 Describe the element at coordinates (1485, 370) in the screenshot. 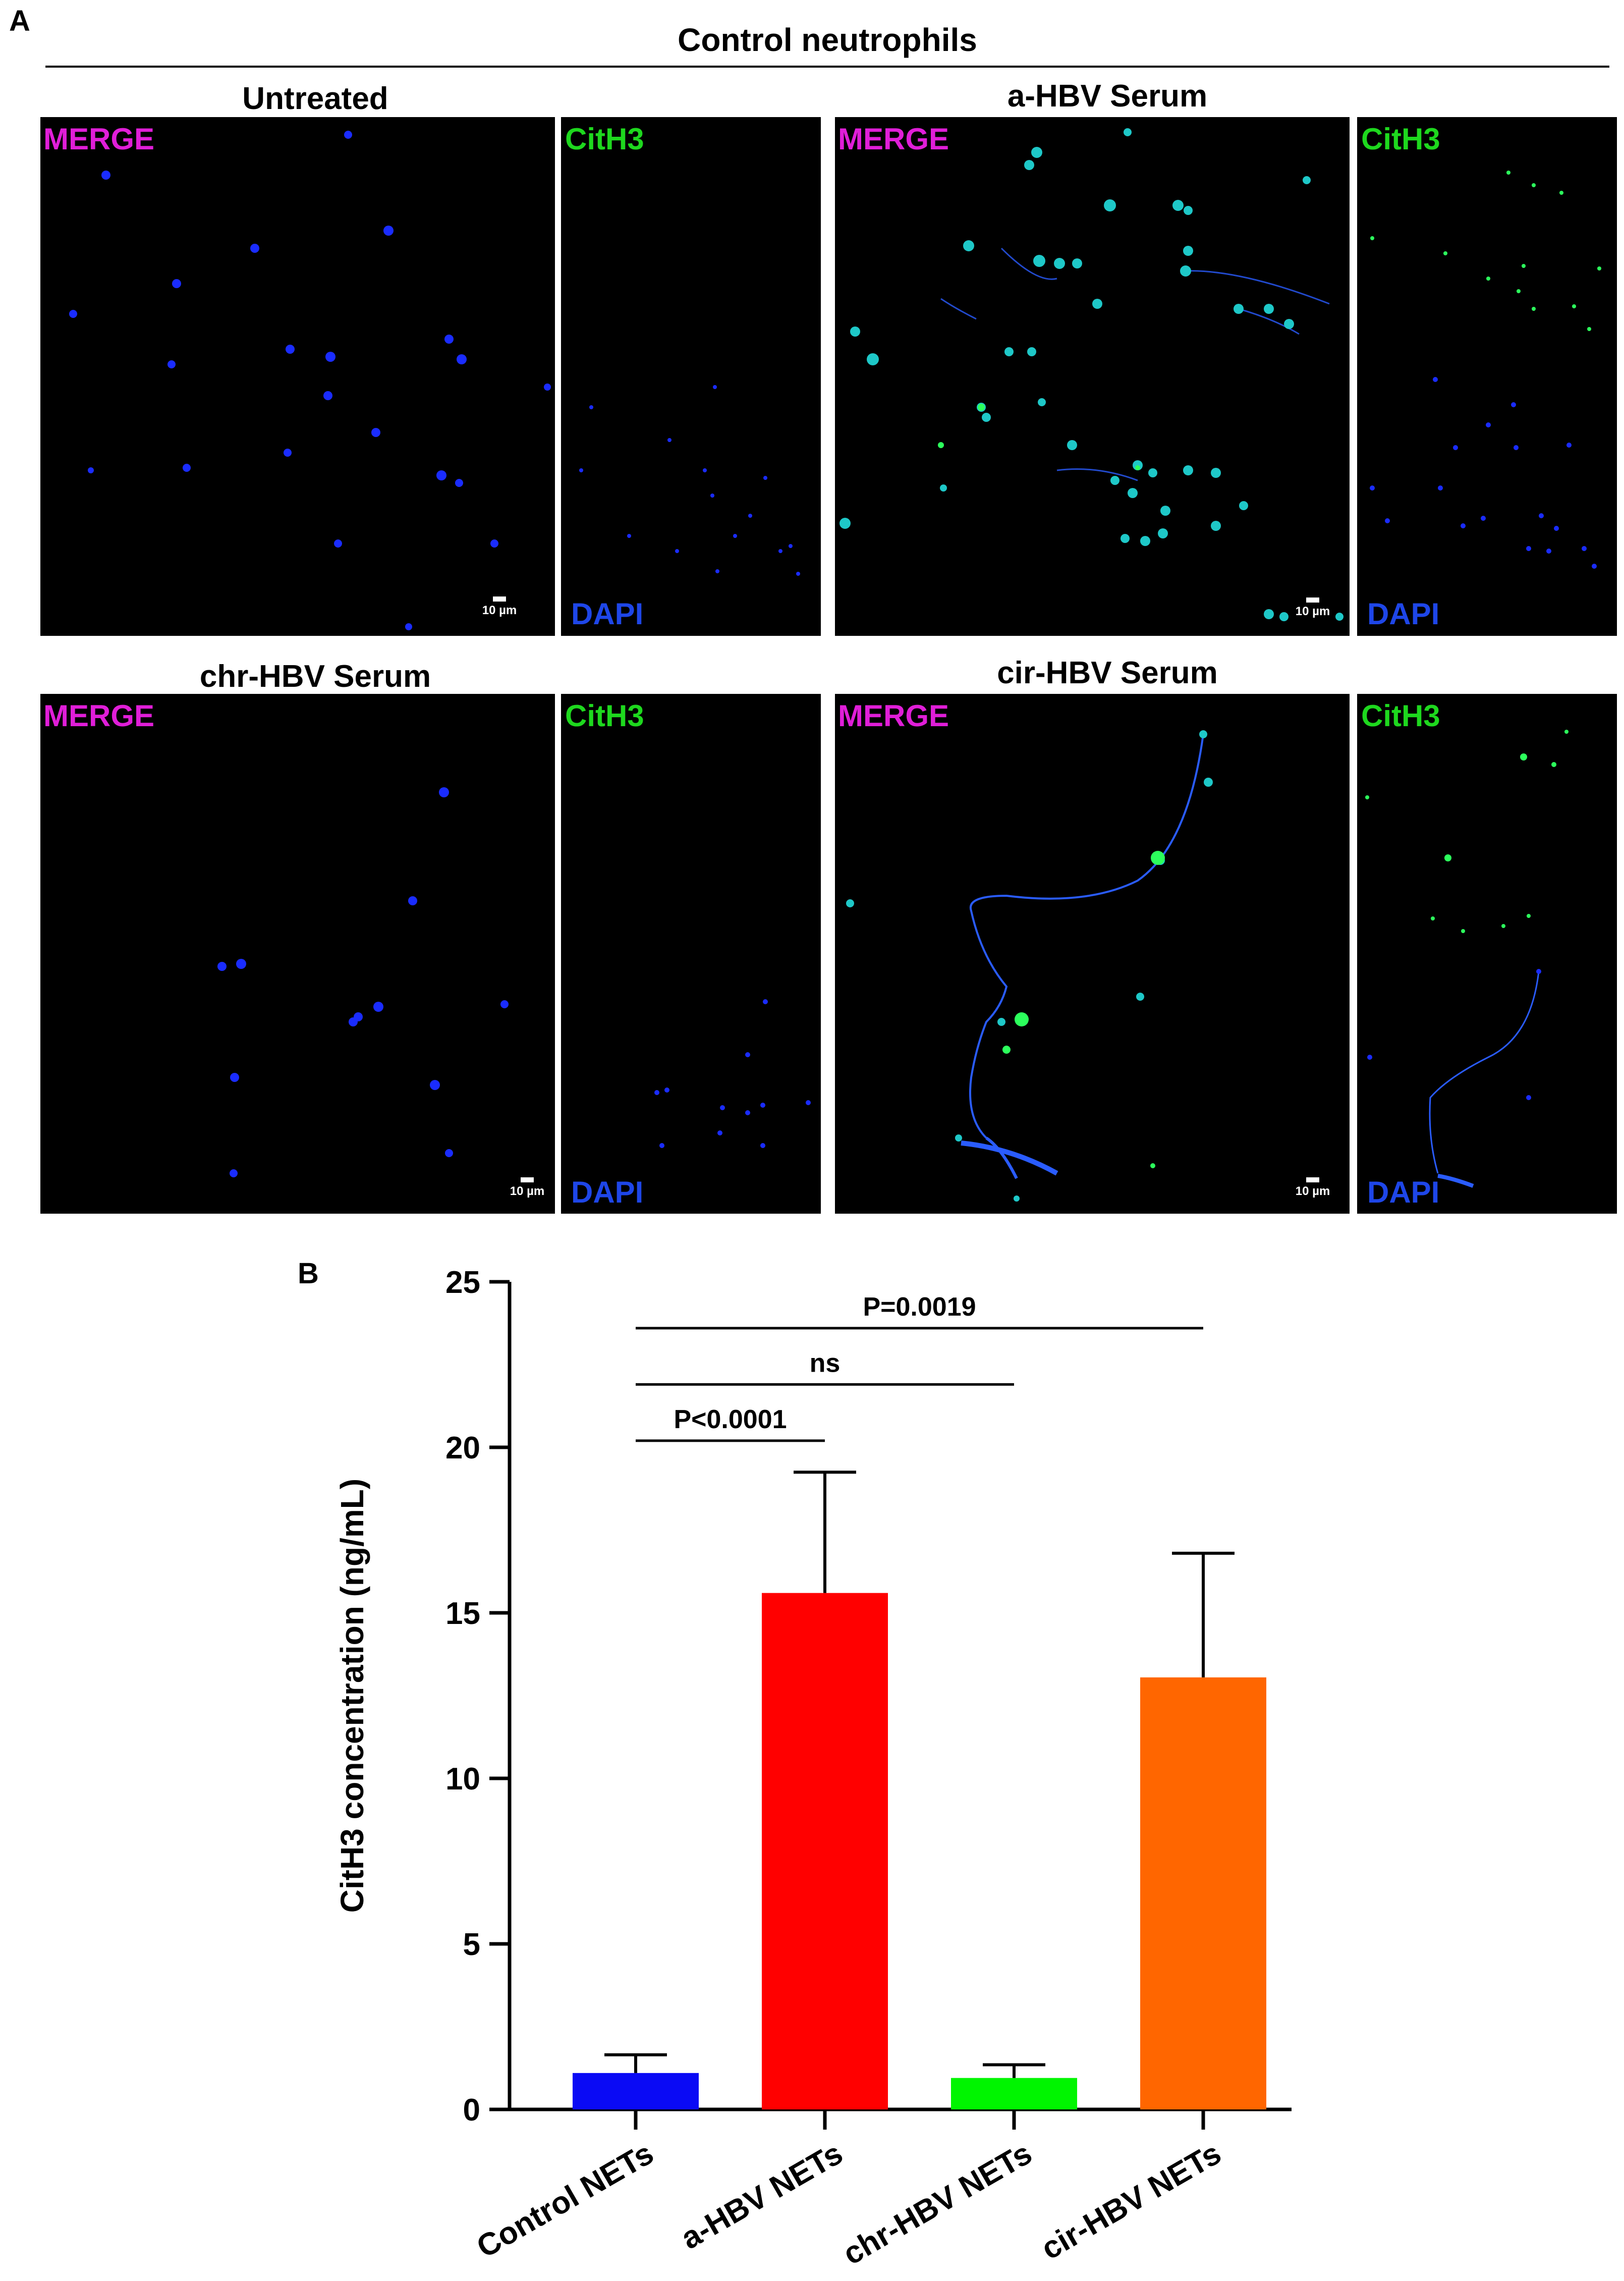

I see `nuclei-a-hbv-cith3` at that location.